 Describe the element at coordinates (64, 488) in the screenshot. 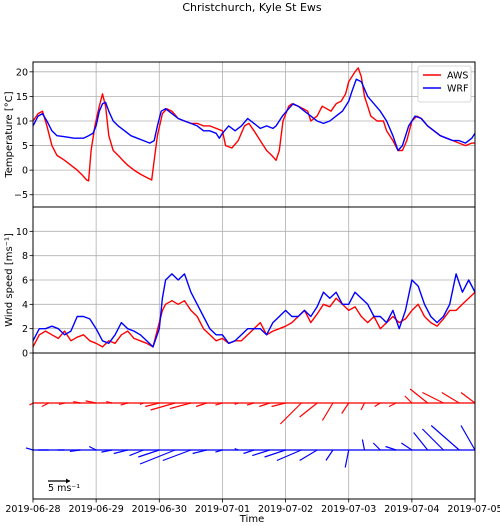

I see `quiver-key-label: 5 ms⁻¹` at that location.